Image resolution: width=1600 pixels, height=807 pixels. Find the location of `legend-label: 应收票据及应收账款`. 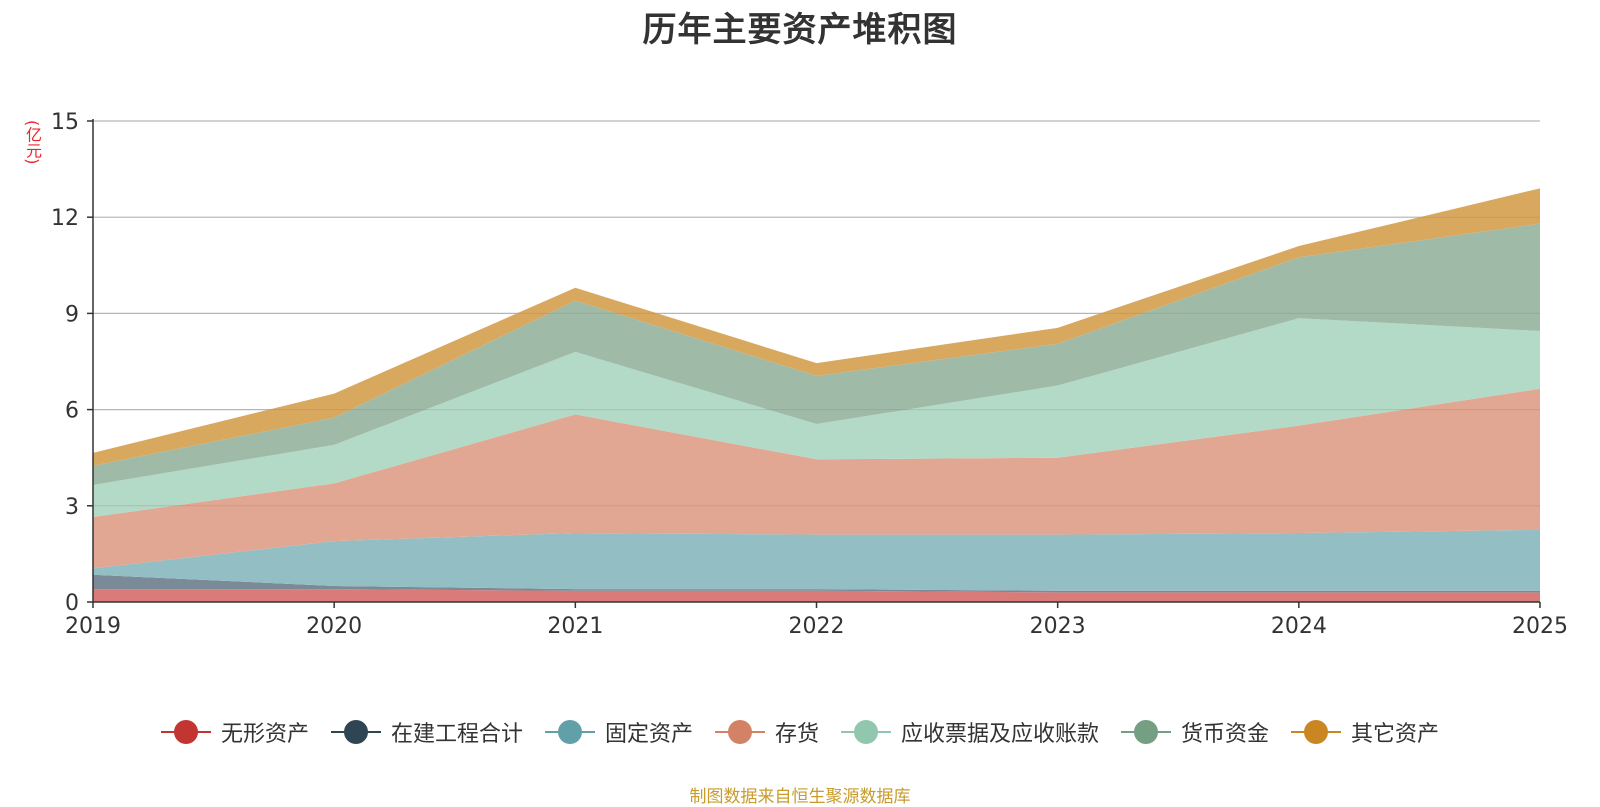

legend-label: 应收票据及应收账款 is located at coordinates (1000, 734).